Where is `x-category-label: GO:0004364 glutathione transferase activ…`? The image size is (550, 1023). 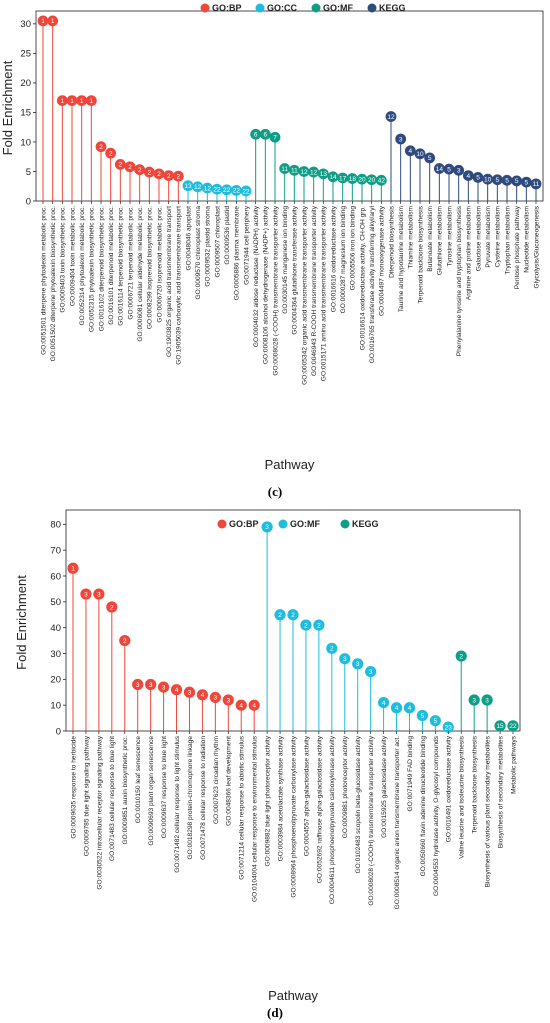 x-category-label: GO:0004364 glutathione transferase activ… is located at coordinates (295, 269).